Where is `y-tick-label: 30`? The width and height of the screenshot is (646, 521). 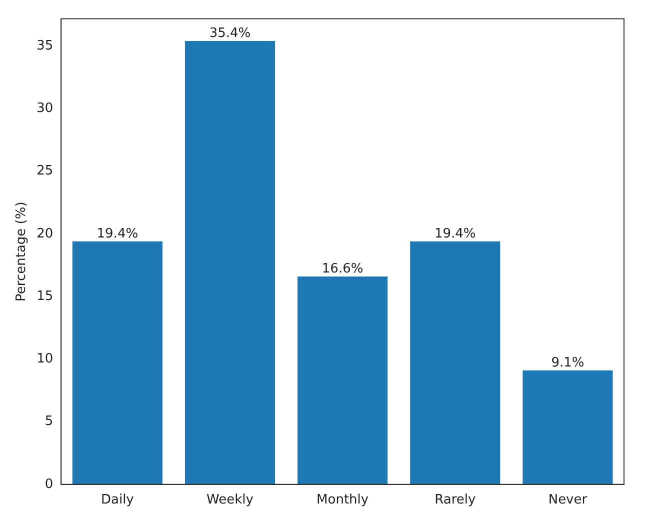 y-tick-label: 30 is located at coordinates (45, 108).